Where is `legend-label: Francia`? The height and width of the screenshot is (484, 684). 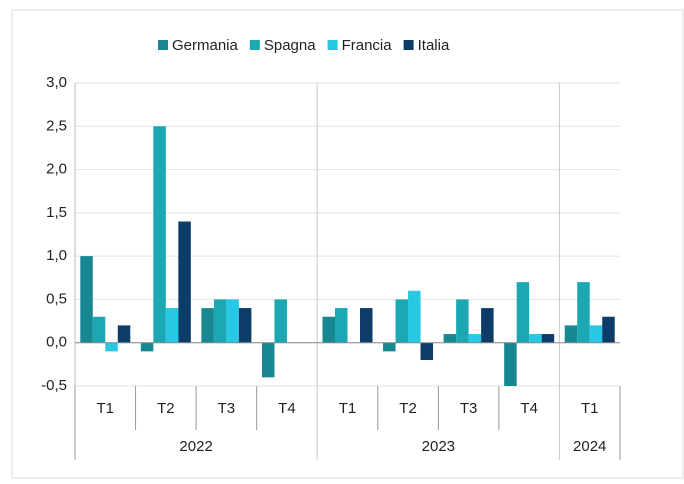 legend-label: Francia is located at coordinates (367, 45).